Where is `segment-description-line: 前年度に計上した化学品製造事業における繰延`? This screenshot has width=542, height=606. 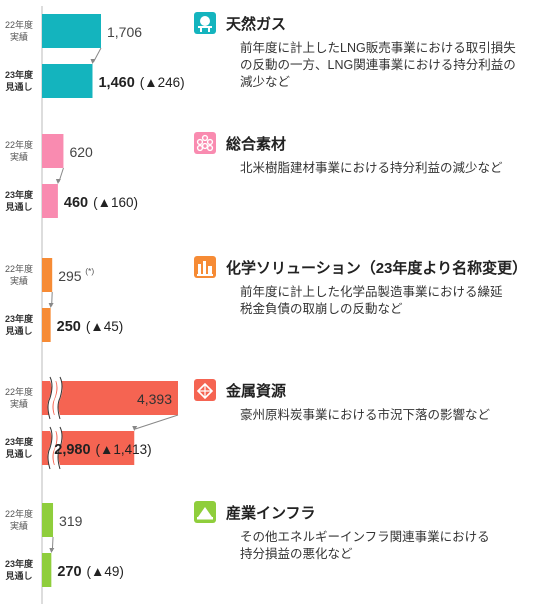
segment-description-line: 前年度に計上した化学品製造事業における繰延 is located at coordinates (371, 292).